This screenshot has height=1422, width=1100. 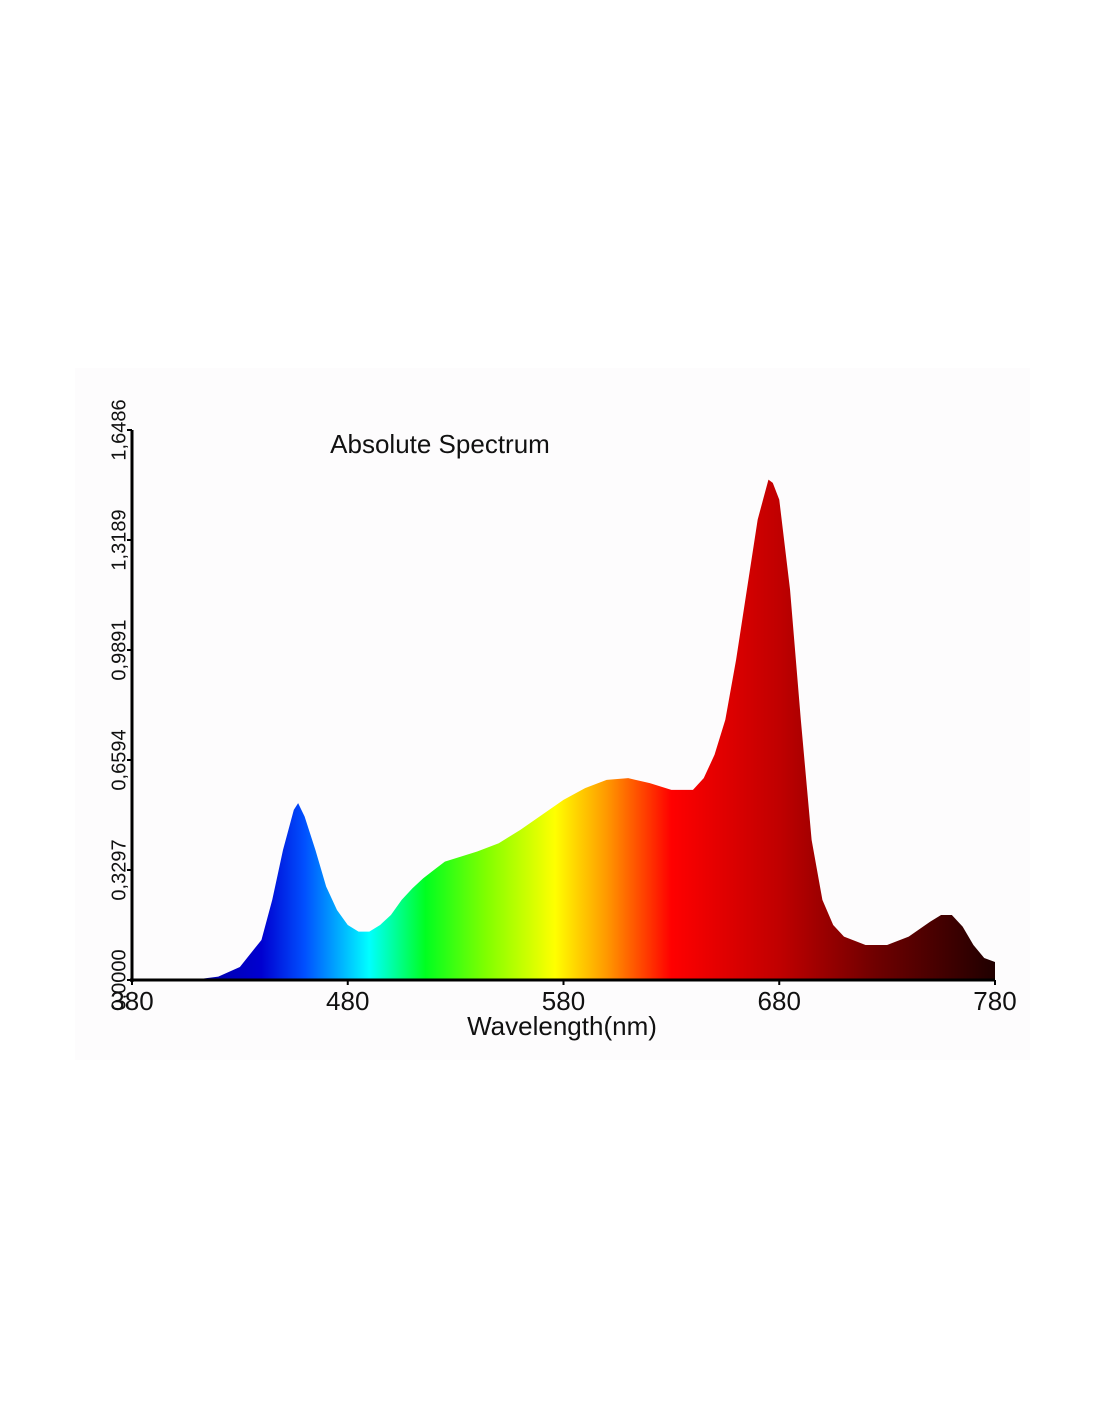 What do you see at coordinates (131, 1001) in the screenshot?
I see `x-tick-label: 380` at bounding box center [131, 1001].